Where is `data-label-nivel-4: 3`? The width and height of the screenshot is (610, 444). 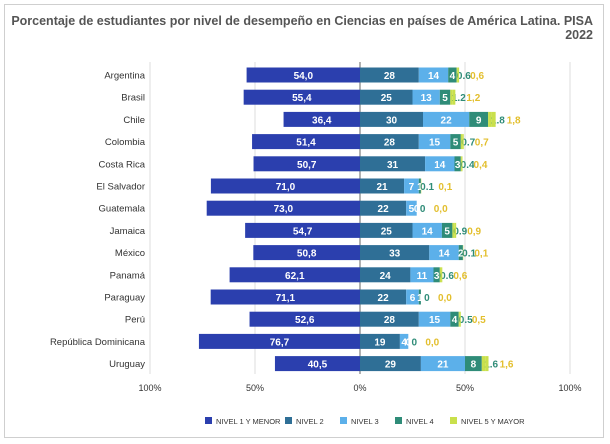 data-label-nivel-4: 3 is located at coordinates (437, 276).